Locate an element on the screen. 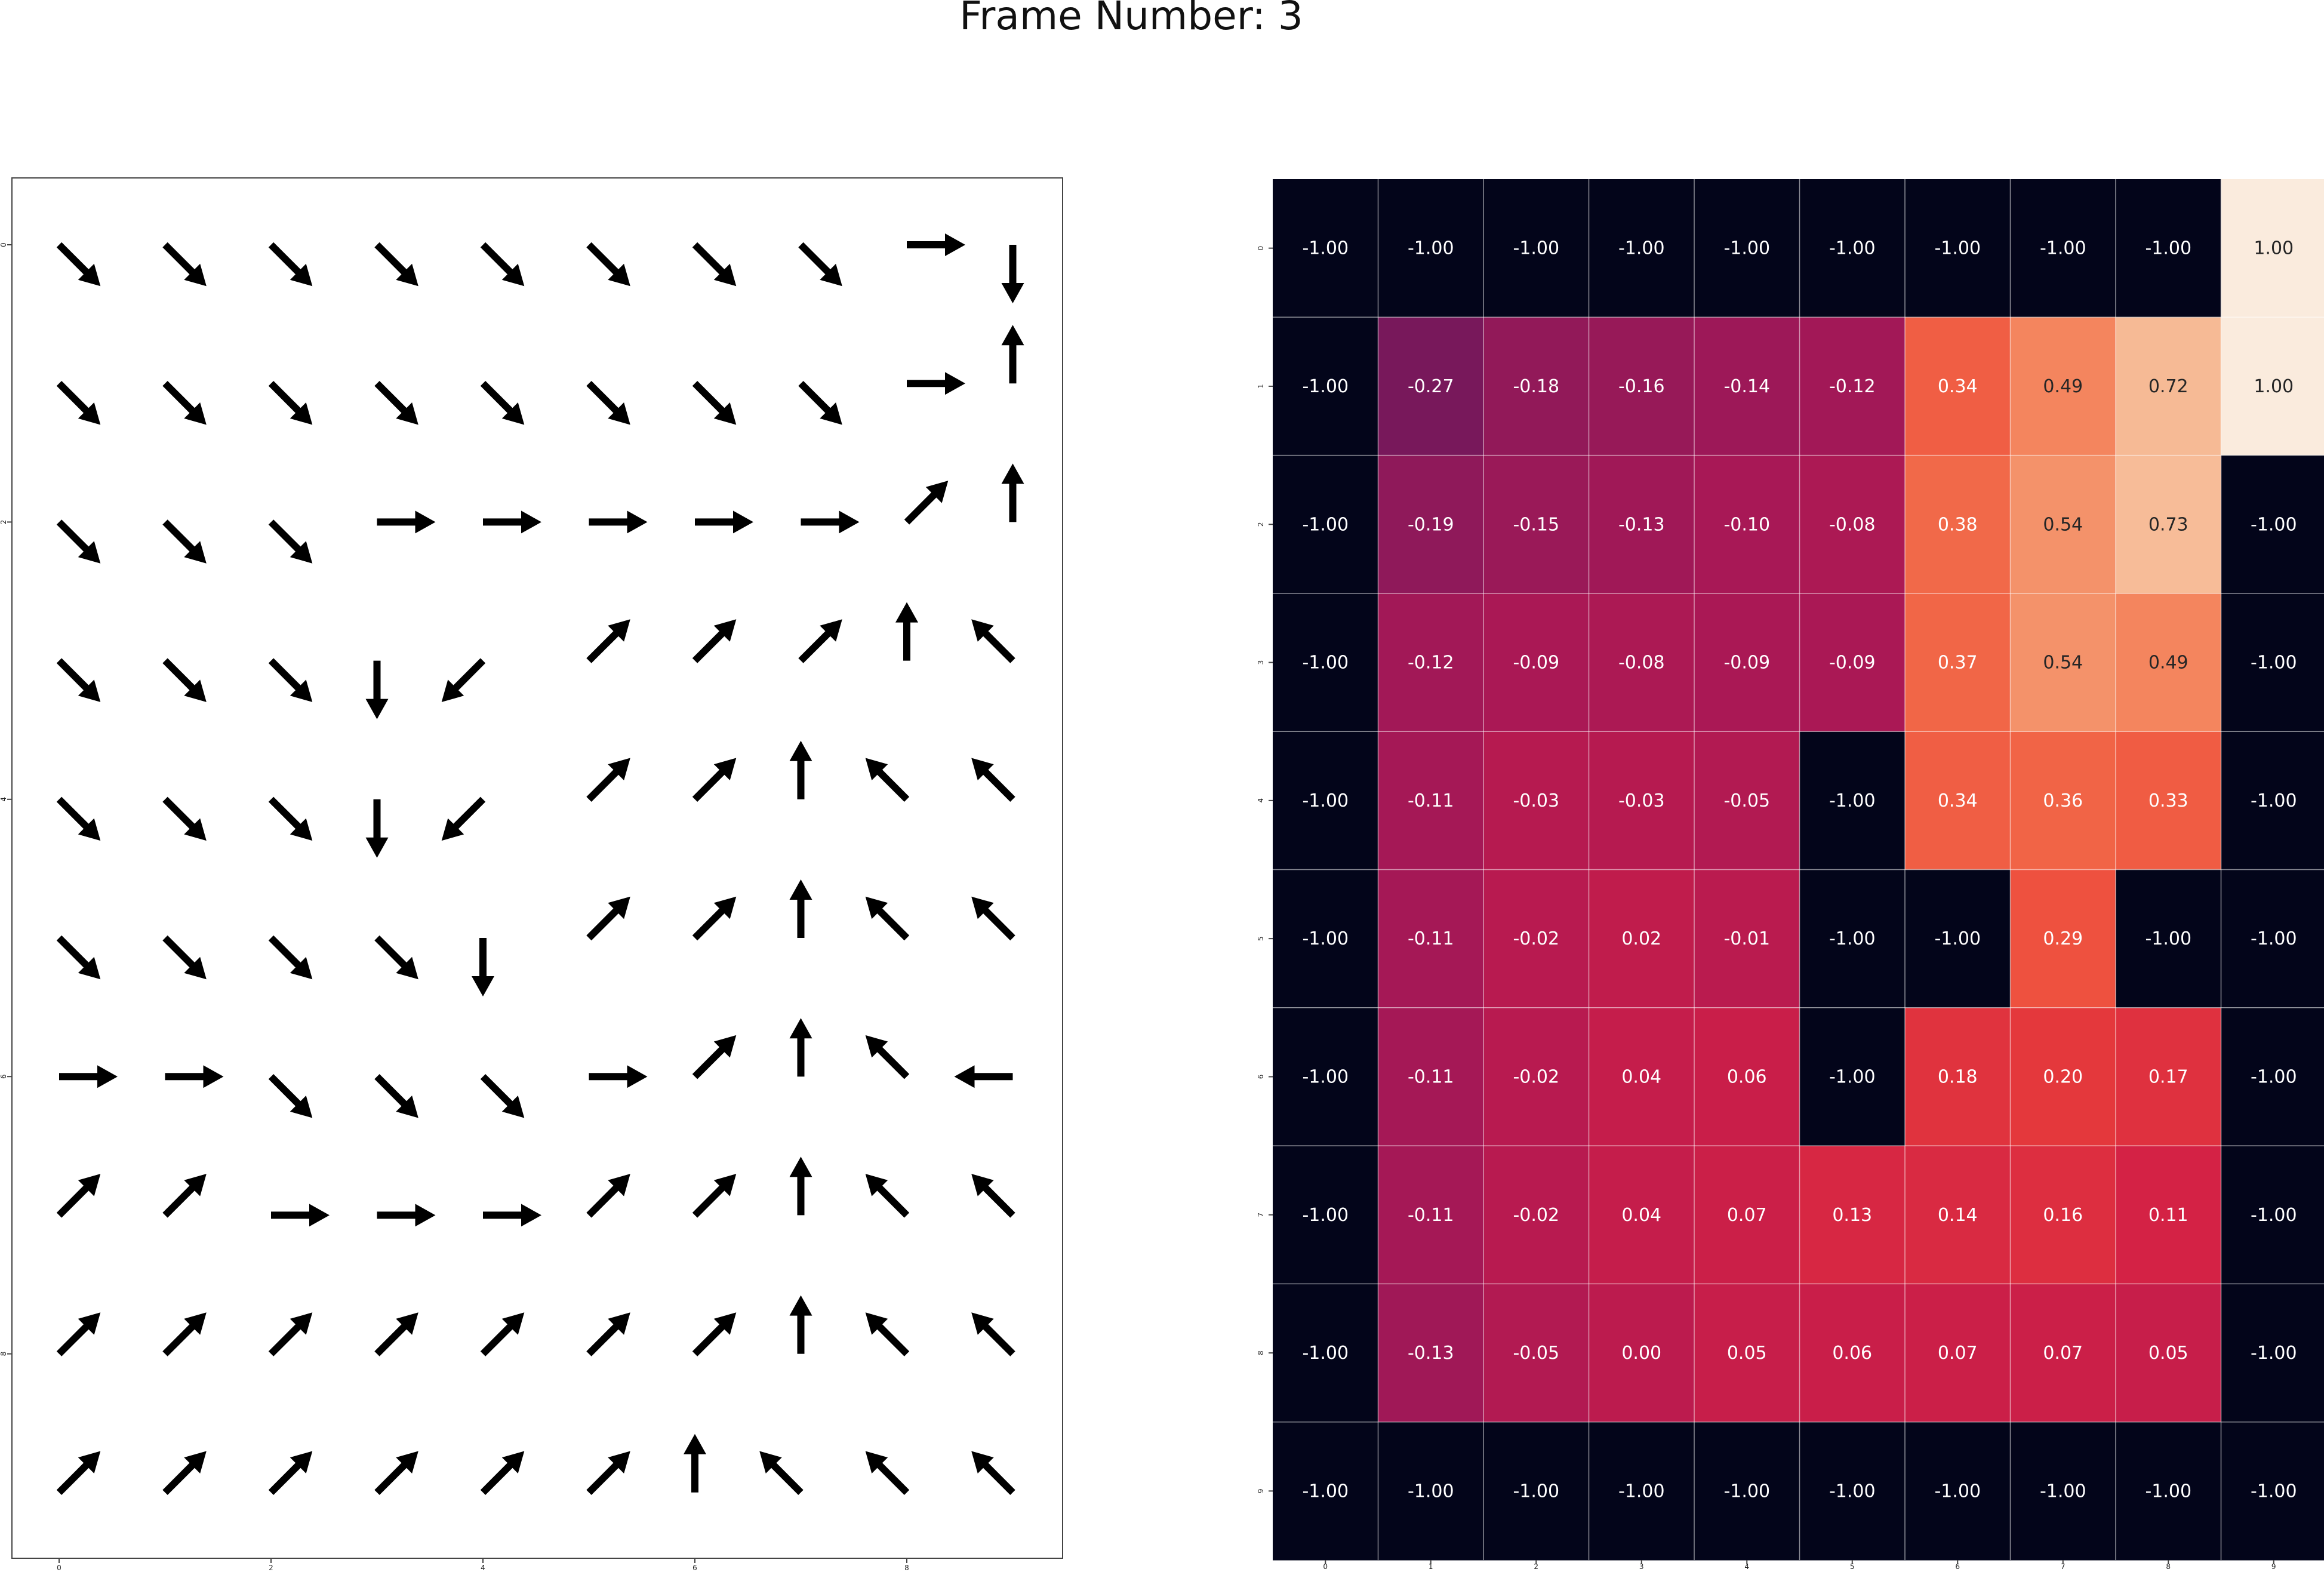 This screenshot has height=1572, width=2324. heatmap-ytick-label: 9 is located at coordinates (1261, 1492).